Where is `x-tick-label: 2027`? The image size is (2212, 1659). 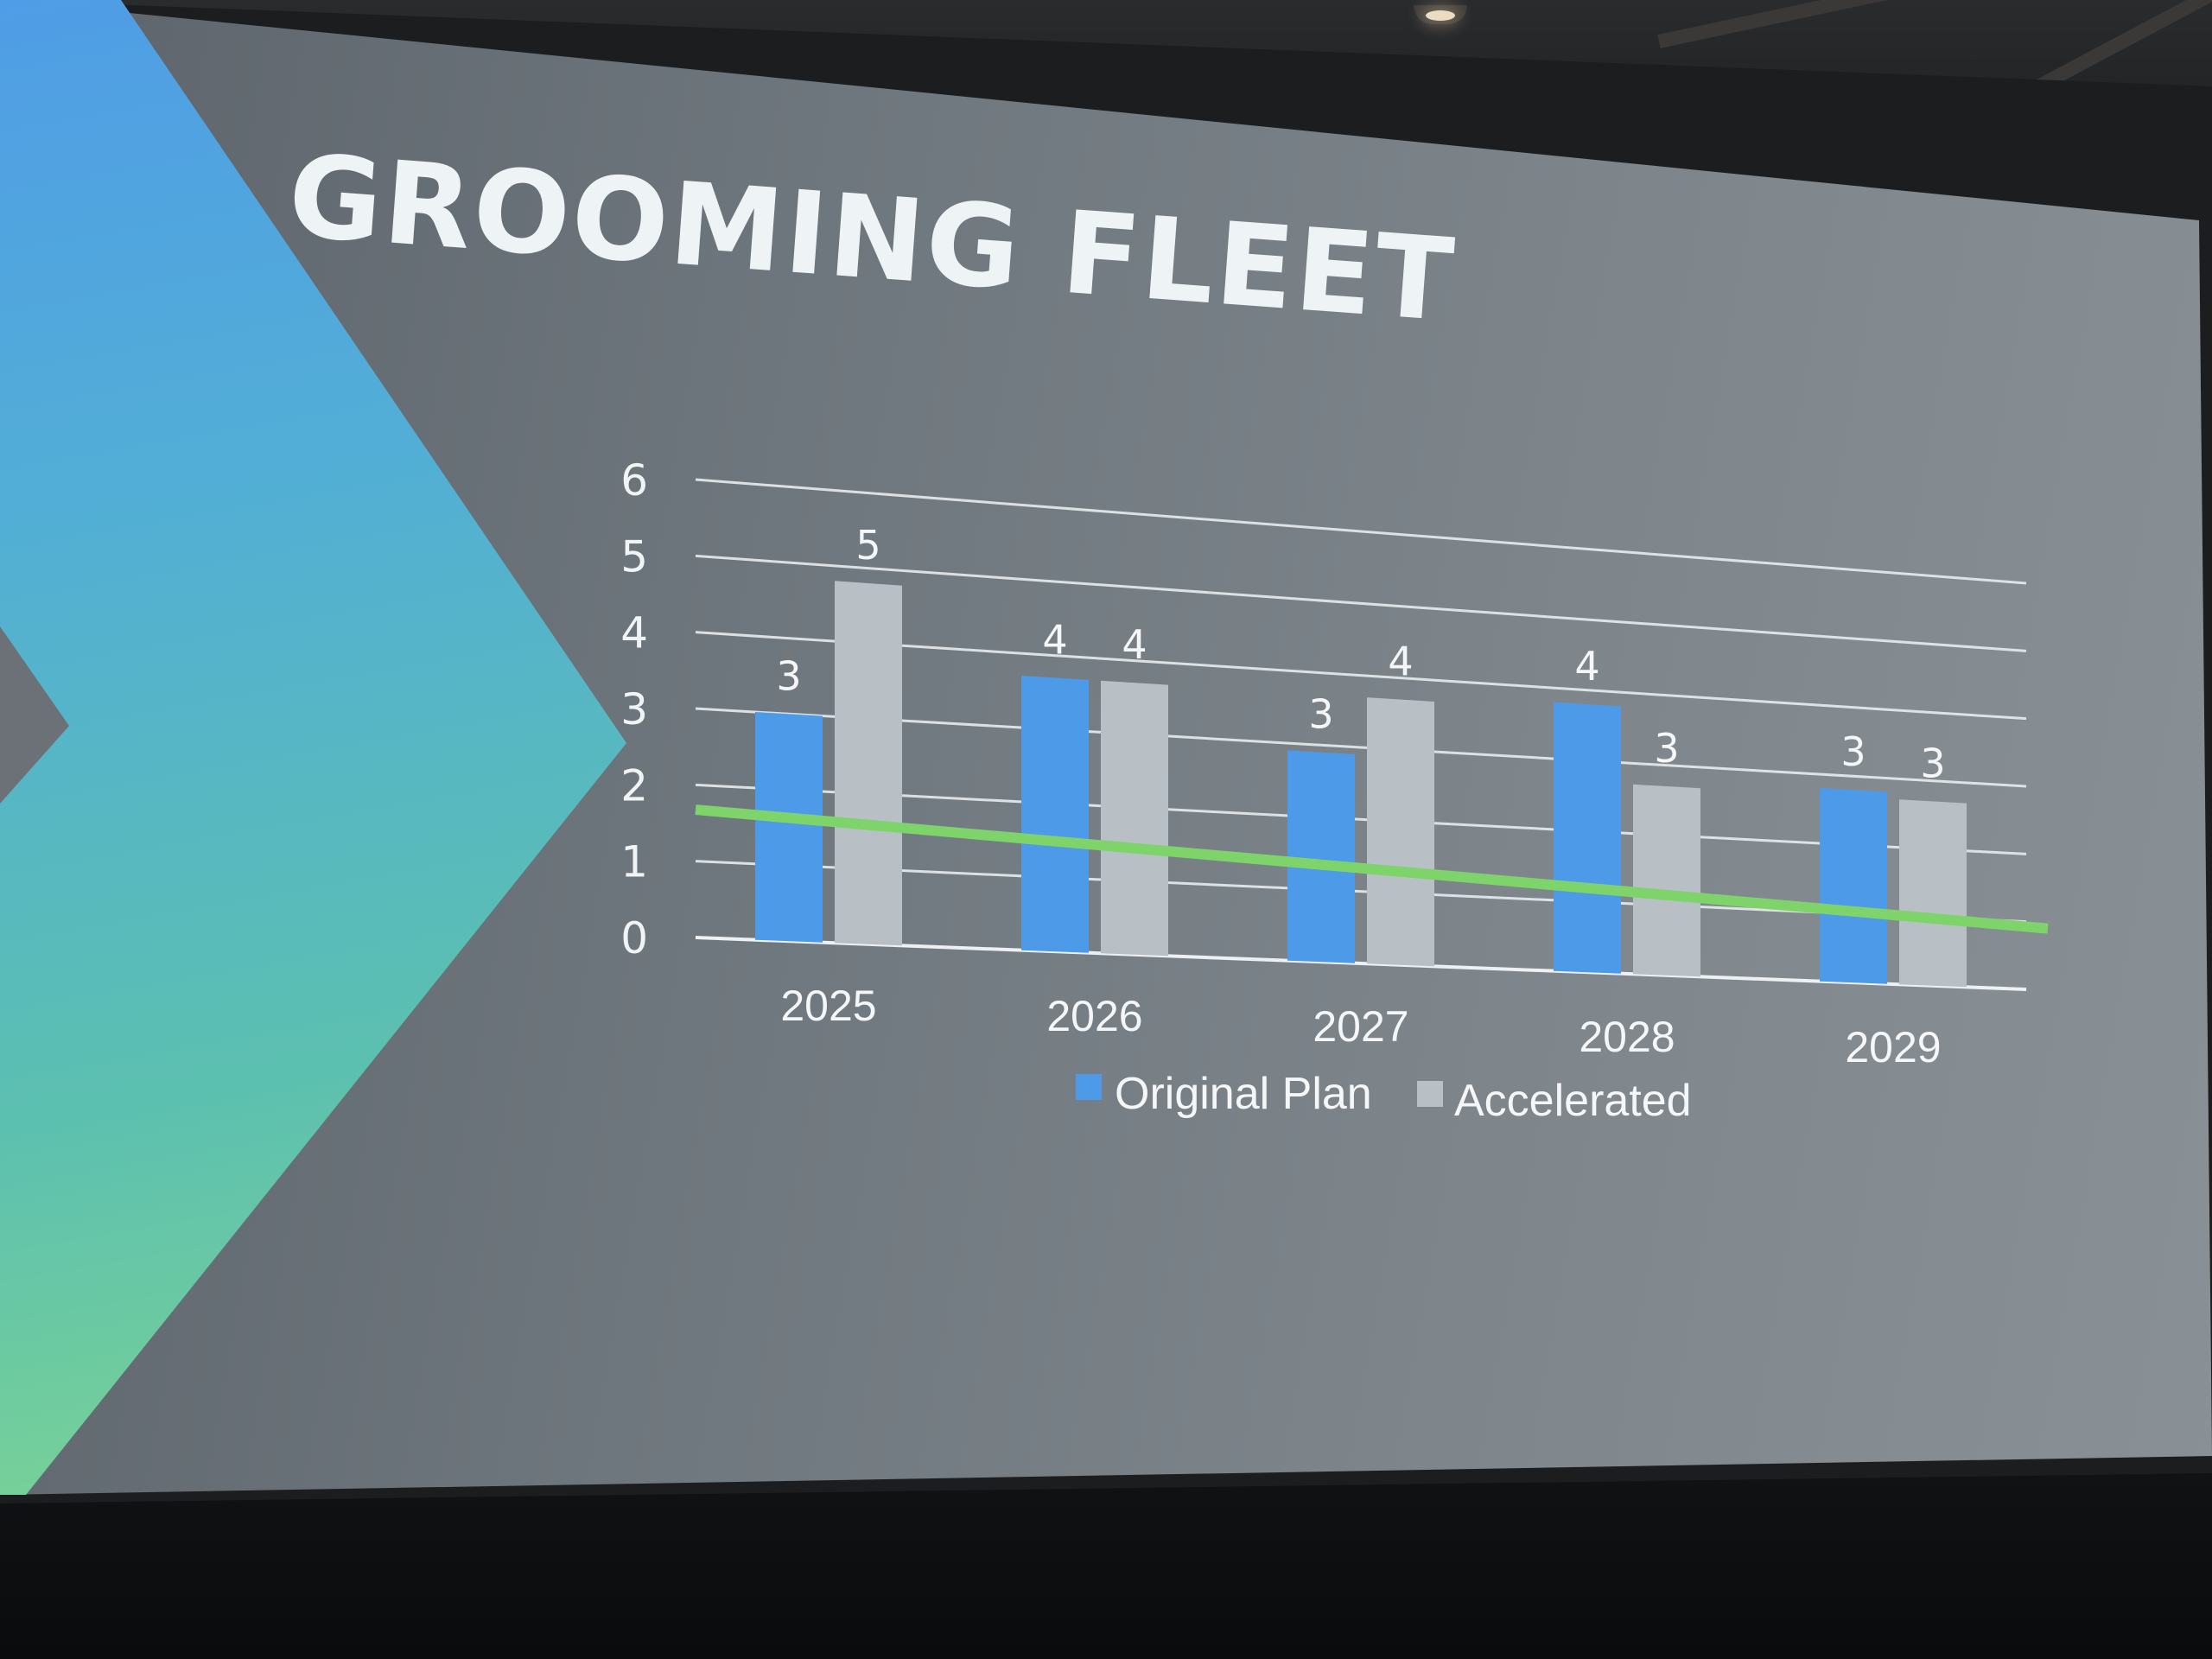
x-tick-label: 2027 is located at coordinates (1360, 1026).